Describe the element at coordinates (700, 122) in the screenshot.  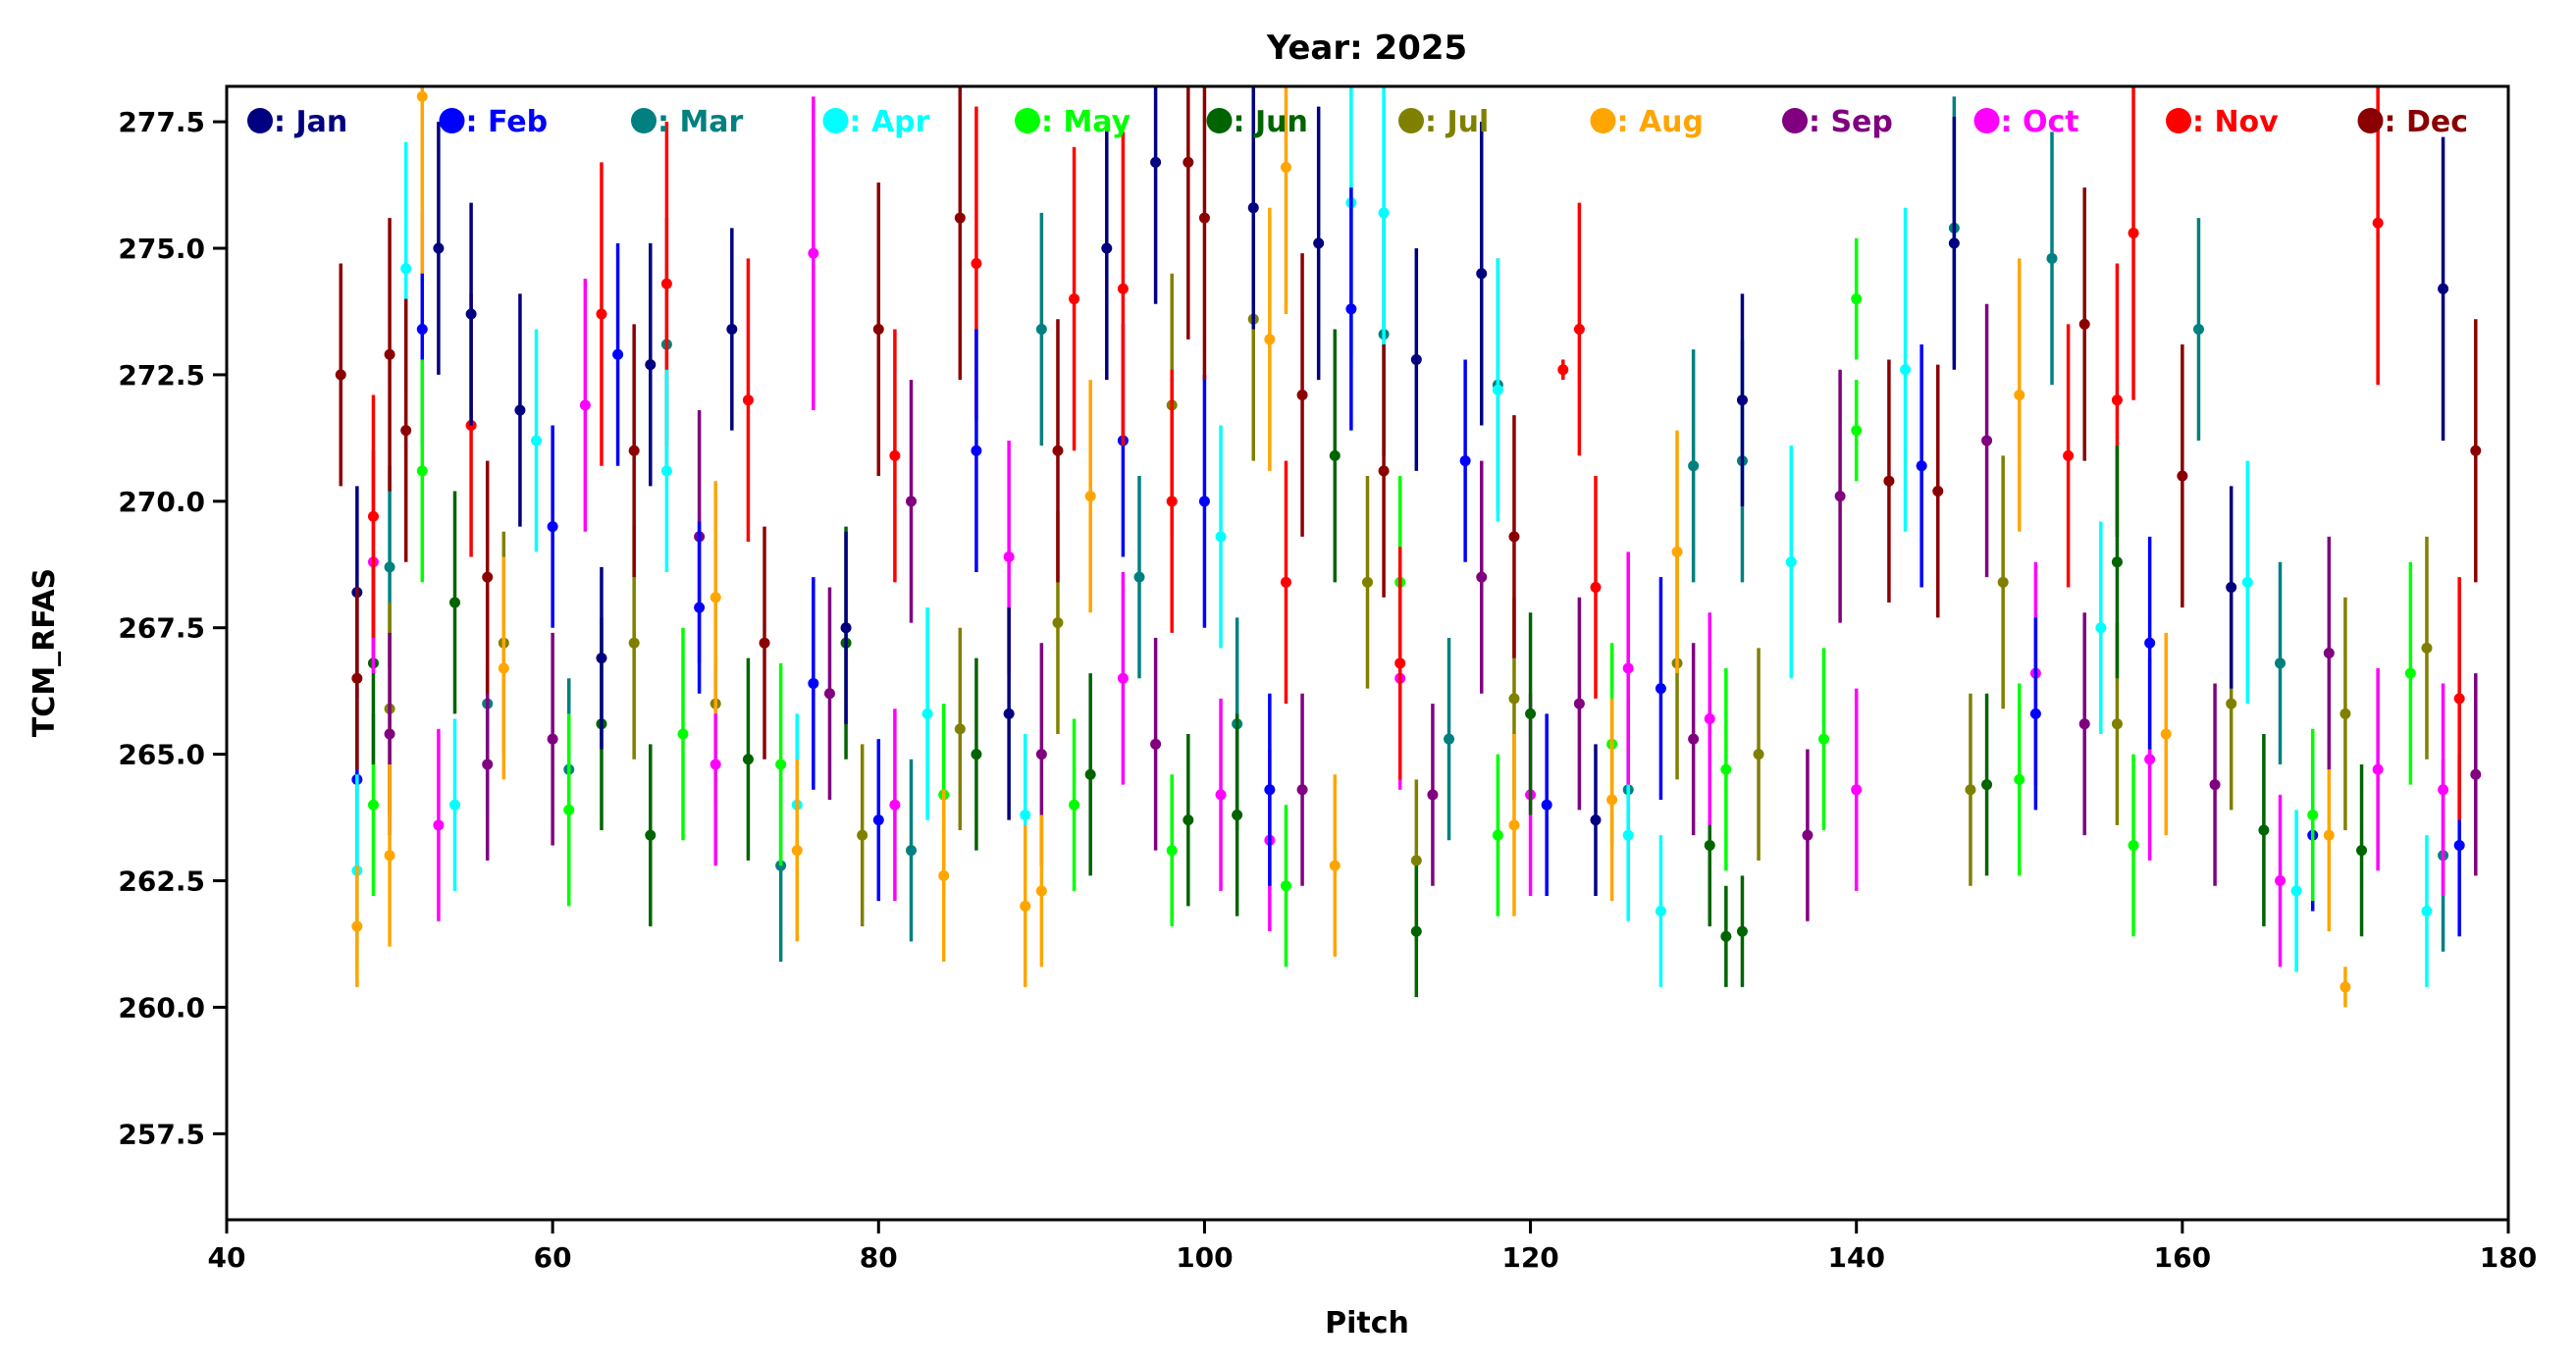
I see `legend-label: : Mar` at that location.